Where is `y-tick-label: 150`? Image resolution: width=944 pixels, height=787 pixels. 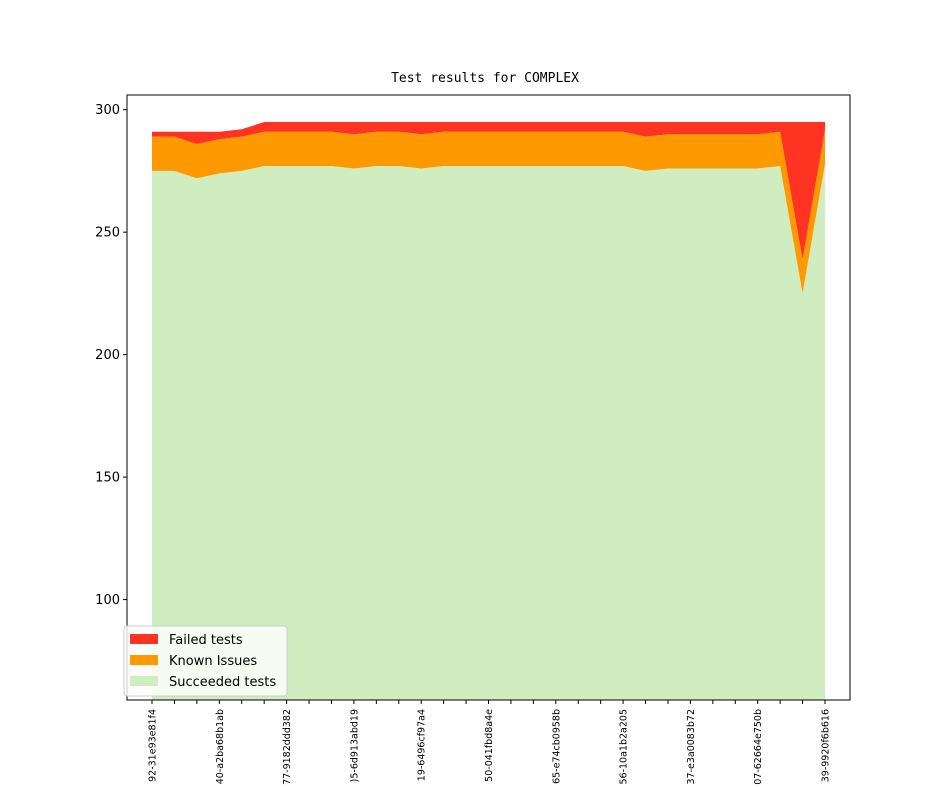
y-tick-label: 150 is located at coordinates (107, 478).